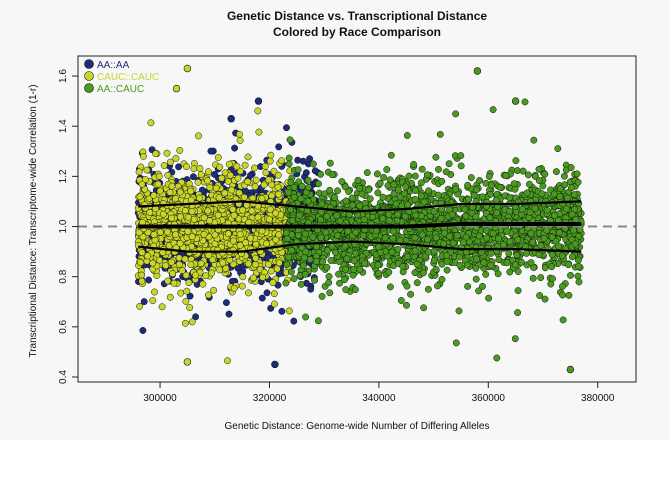 This screenshot has width=670, height=492. Describe the element at coordinates (63, 326) in the screenshot. I see `y-tick-label: 0.6` at that location.